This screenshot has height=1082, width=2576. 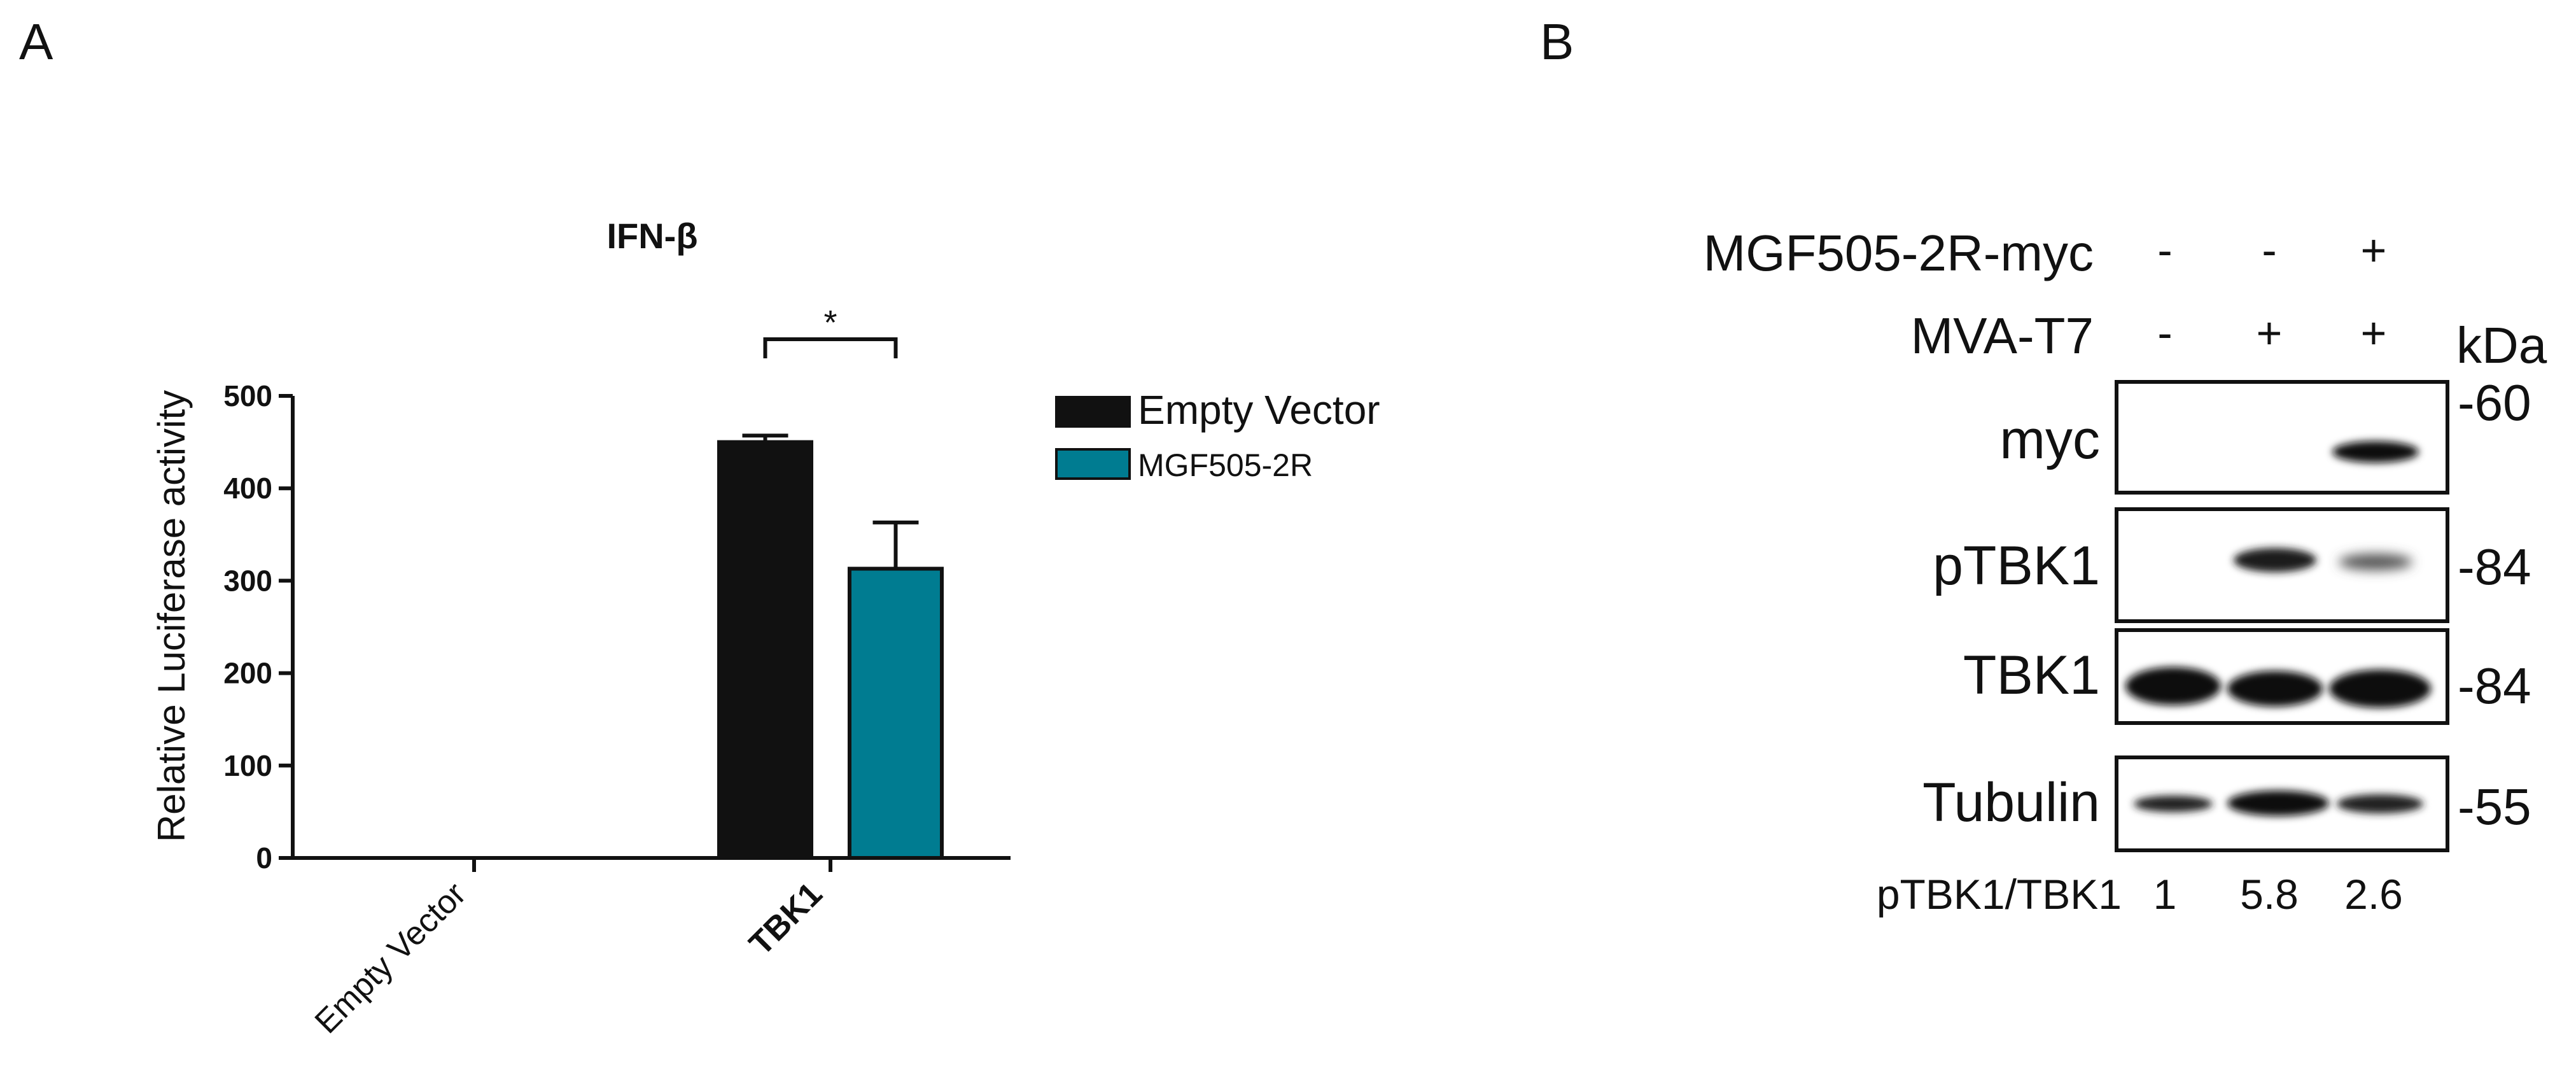 I want to click on x-tick-label: TBK1, so click(x=785, y=918).